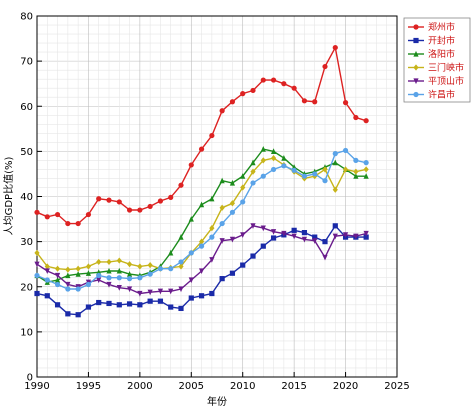 The image size is (474, 412). Describe the element at coordinates (26, 107) in the screenshot. I see `y-tick-label: 60` at that location.